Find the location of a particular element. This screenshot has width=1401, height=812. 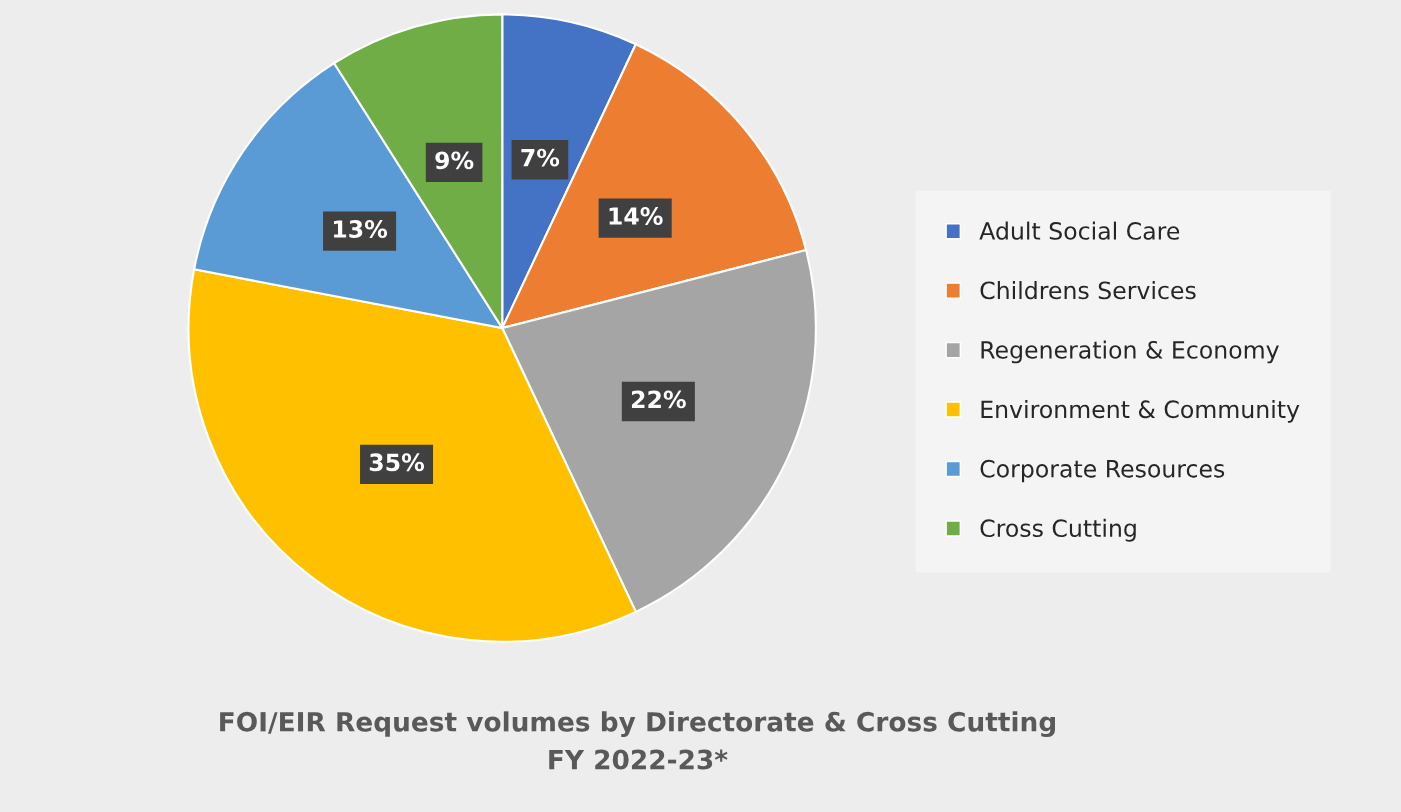

legend-label: Regeneration & Economy is located at coordinates (1130, 352).